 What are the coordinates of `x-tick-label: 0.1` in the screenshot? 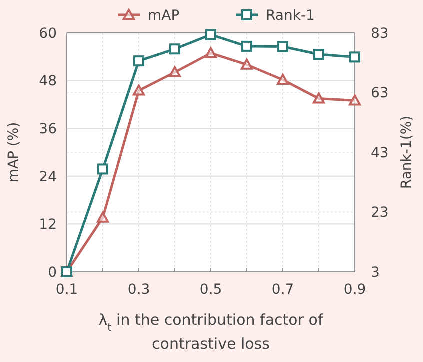 It's located at (67, 290).